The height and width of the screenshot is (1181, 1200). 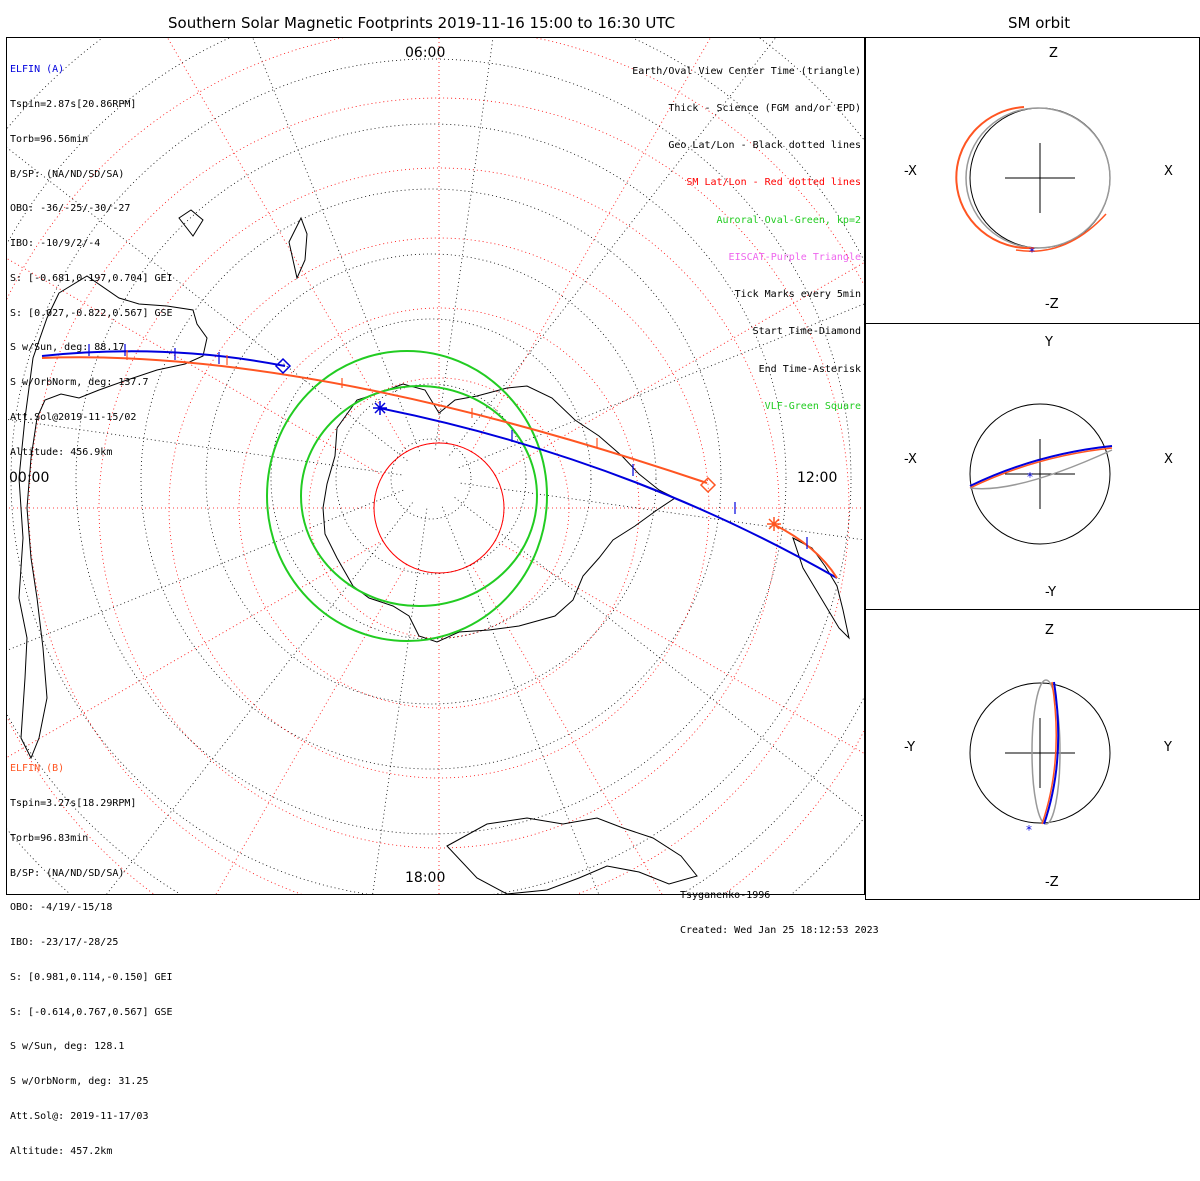 What do you see at coordinates (774, 524) in the screenshot?
I see `elfin-b-end-asterisk` at bounding box center [774, 524].